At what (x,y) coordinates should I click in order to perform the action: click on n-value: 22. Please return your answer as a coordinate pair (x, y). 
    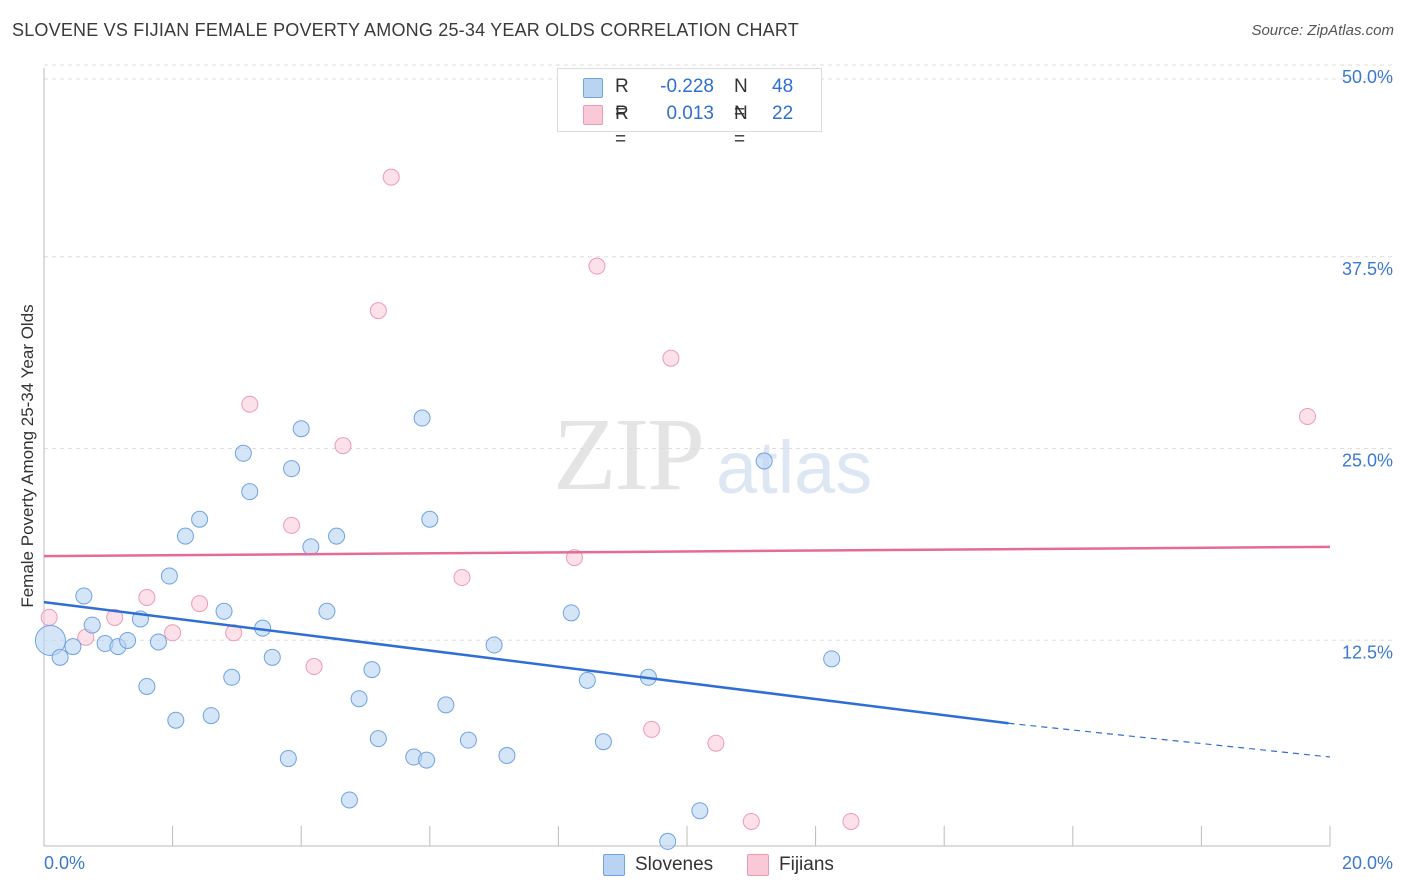
    Looking at the image, I should click on (783, 113).